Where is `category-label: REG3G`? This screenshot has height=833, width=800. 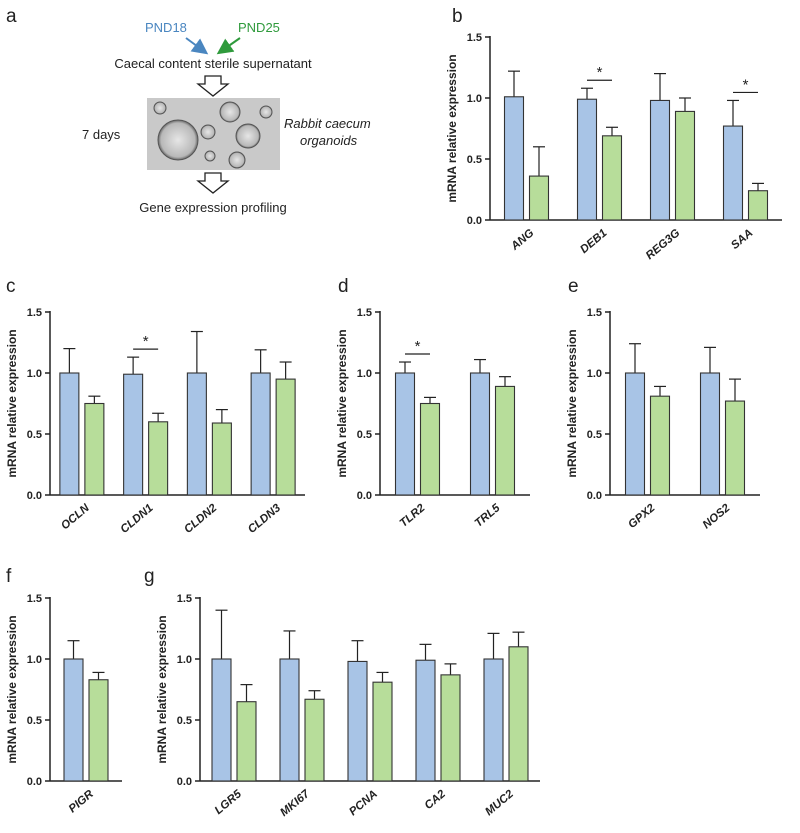 category-label: REG3G is located at coordinates (663, 244).